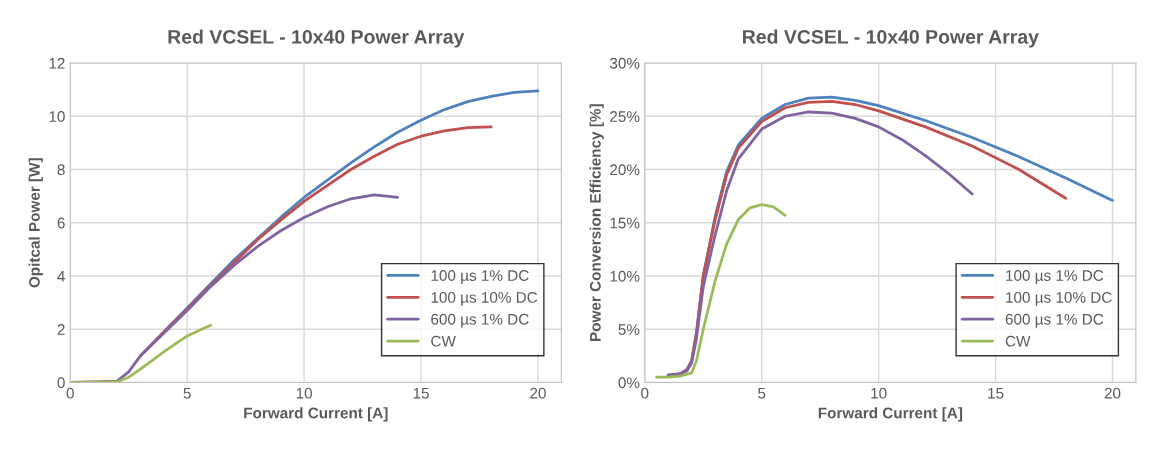 The image size is (1171, 450). I want to click on y-tick-label: 12, so click(57, 63).